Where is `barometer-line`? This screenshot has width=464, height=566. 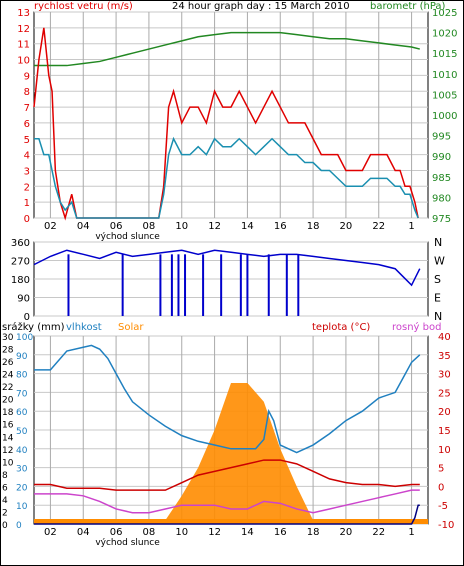 barometer-line is located at coordinates (227, 49).